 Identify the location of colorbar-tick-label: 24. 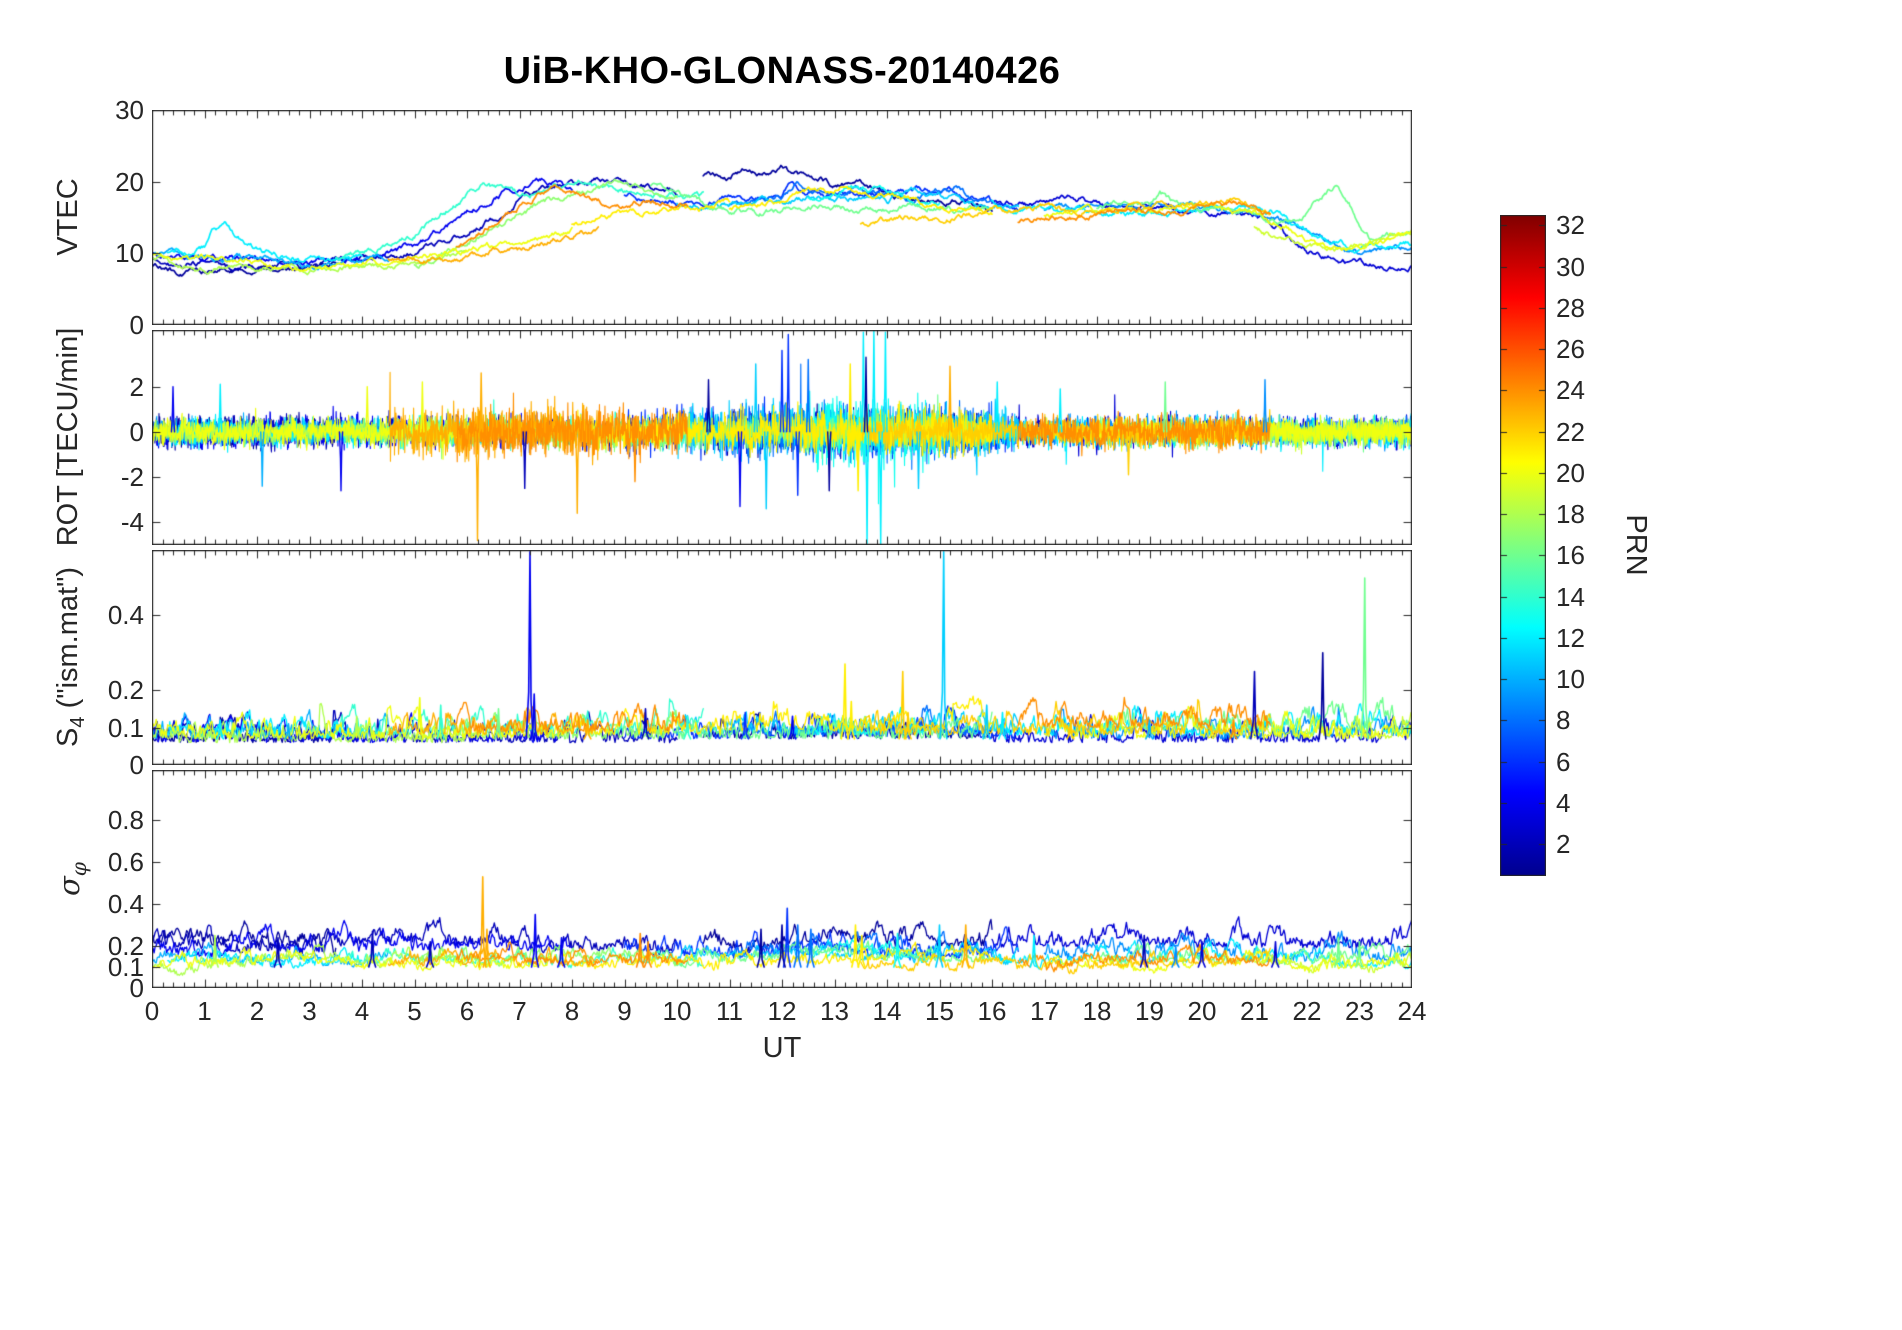
(1570, 390).